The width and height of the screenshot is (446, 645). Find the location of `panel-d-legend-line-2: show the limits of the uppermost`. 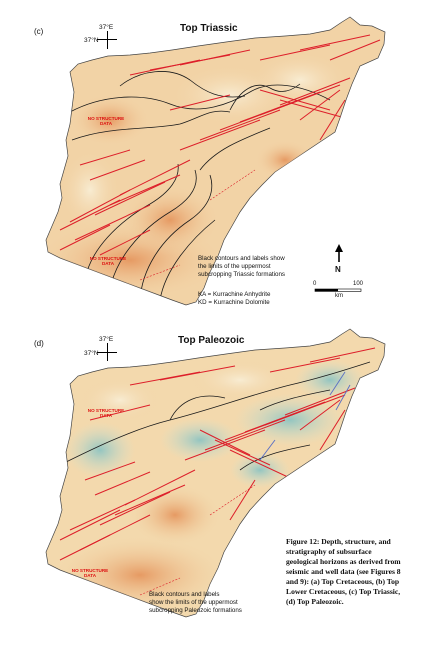

panel-d-legend-line-2: show the limits of the uppermost is located at coordinates (193, 602).